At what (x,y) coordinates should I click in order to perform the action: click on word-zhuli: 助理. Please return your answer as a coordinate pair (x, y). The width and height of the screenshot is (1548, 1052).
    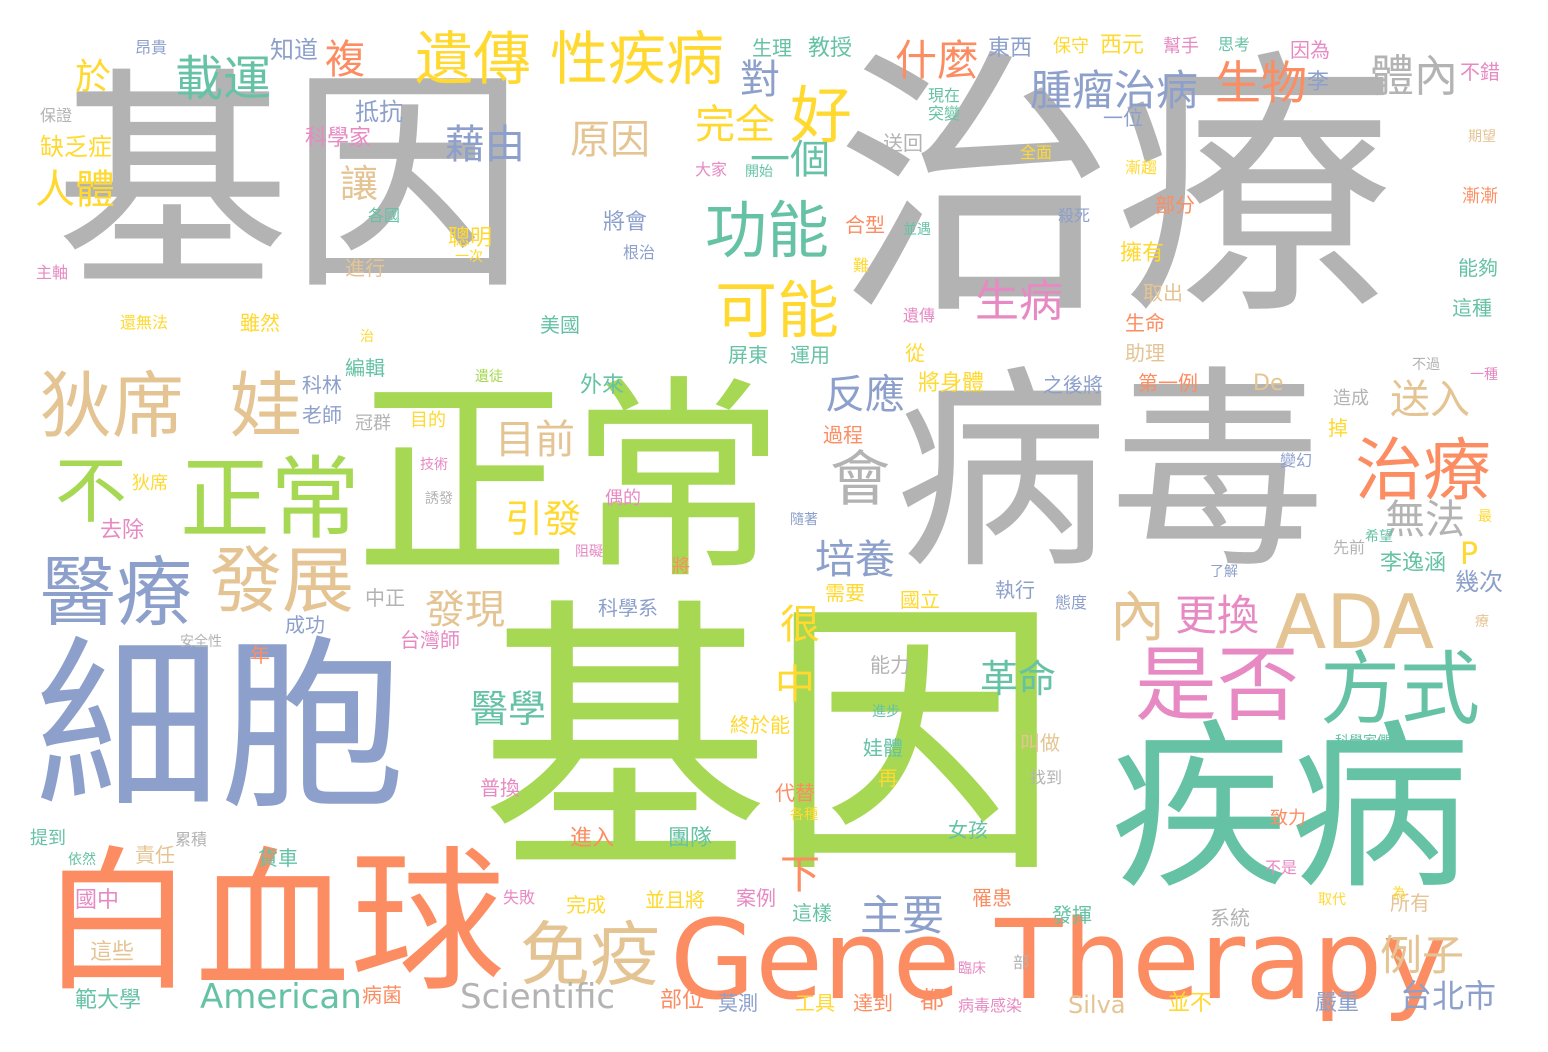
    Looking at the image, I should click on (1145, 353).